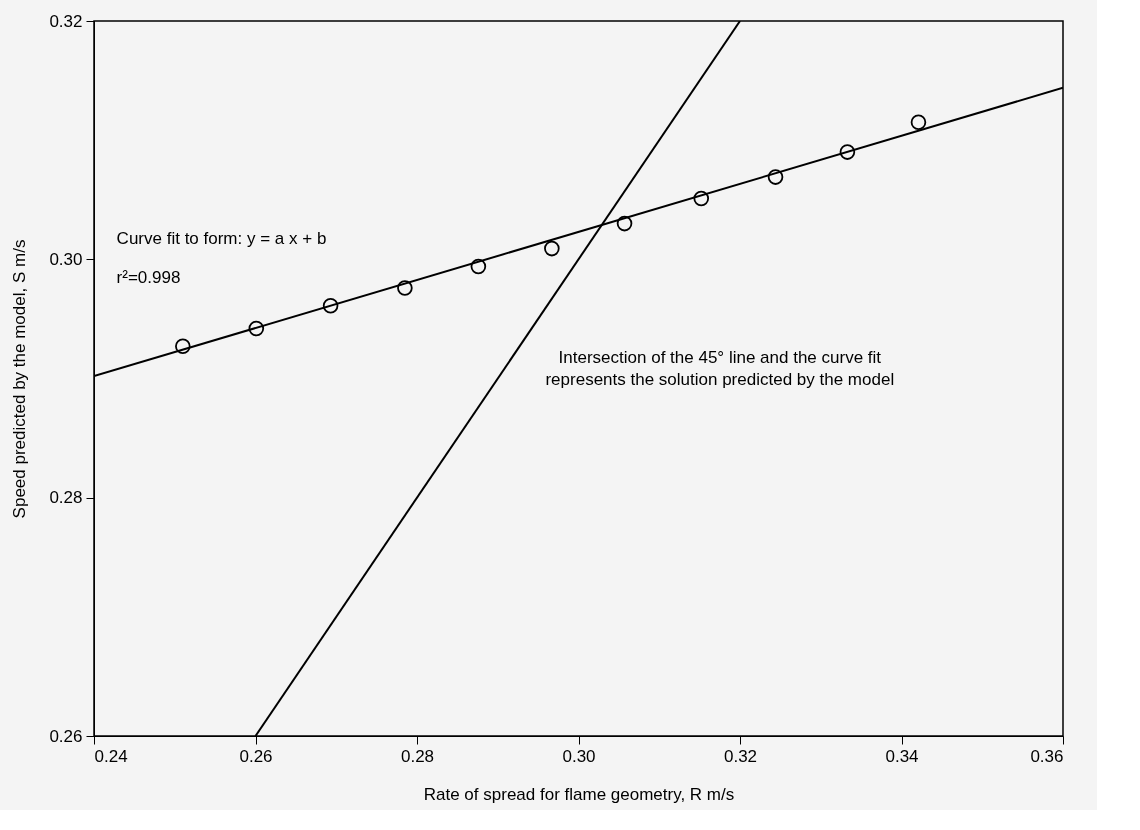 The height and width of the screenshot is (830, 1140). What do you see at coordinates (417, 756) in the screenshot?
I see `x-tick-label: 0.28` at bounding box center [417, 756].